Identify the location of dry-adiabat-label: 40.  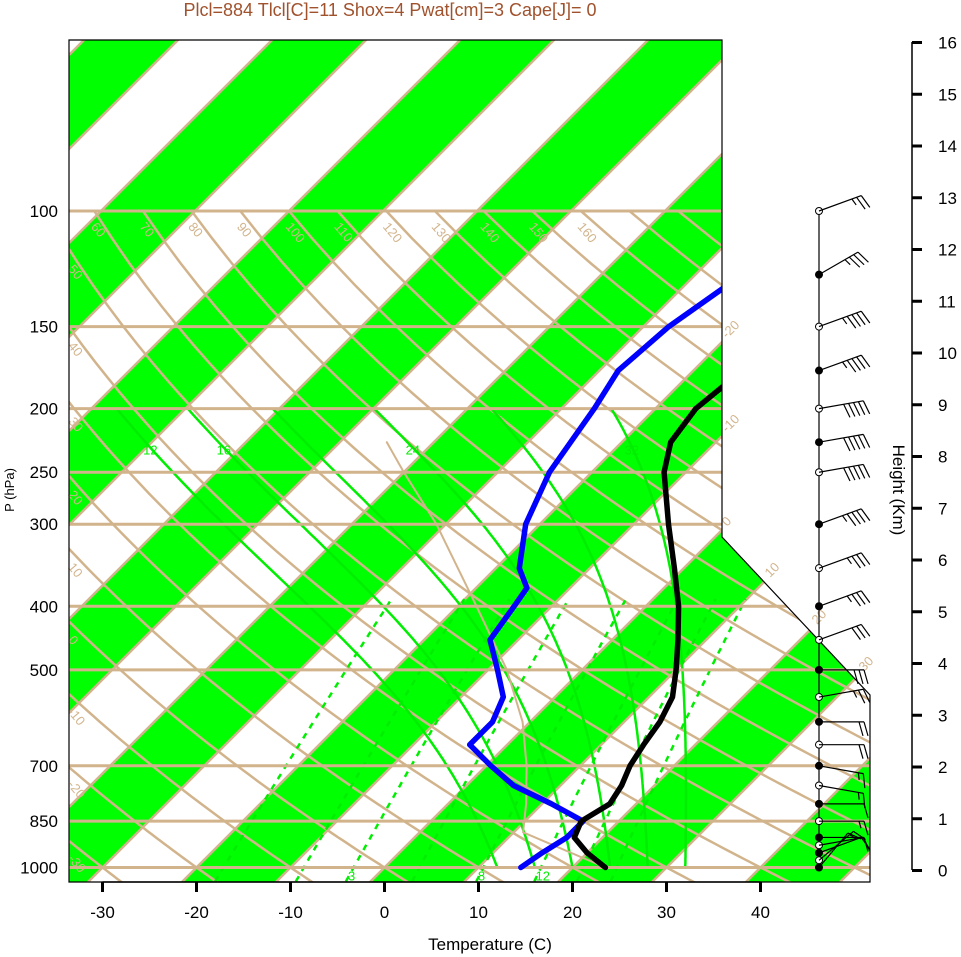
(75, 349).